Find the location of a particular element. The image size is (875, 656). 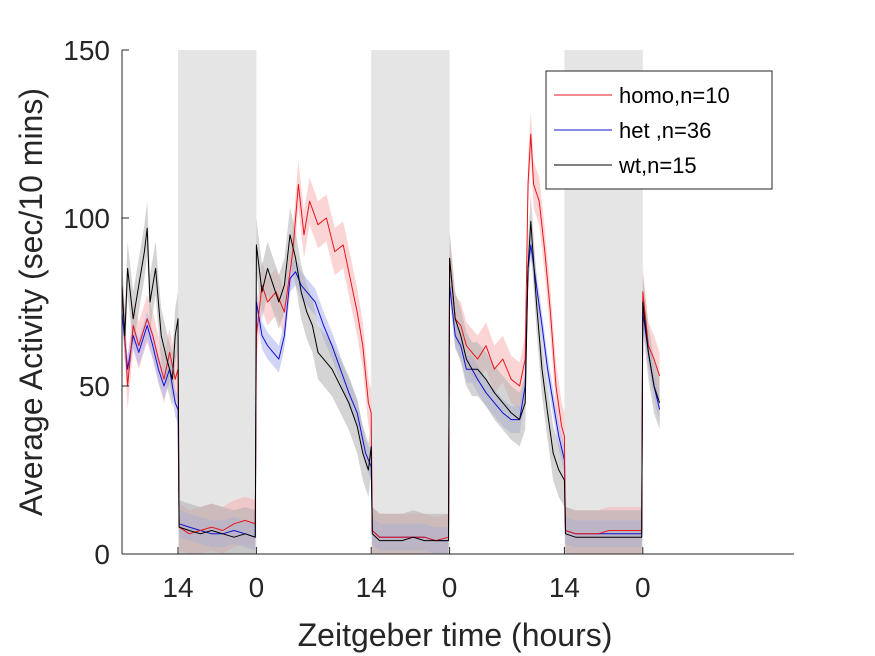

y-axis-title: Average Activity (sec/10 mins) is located at coordinates (31, 302).